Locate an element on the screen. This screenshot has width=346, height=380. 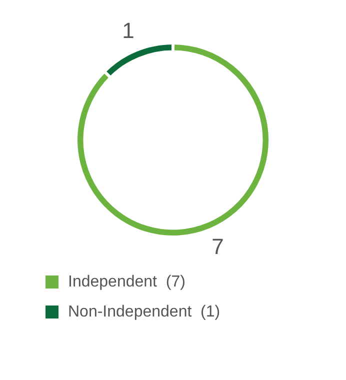
legend-label: Independent (7) is located at coordinates (127, 281).